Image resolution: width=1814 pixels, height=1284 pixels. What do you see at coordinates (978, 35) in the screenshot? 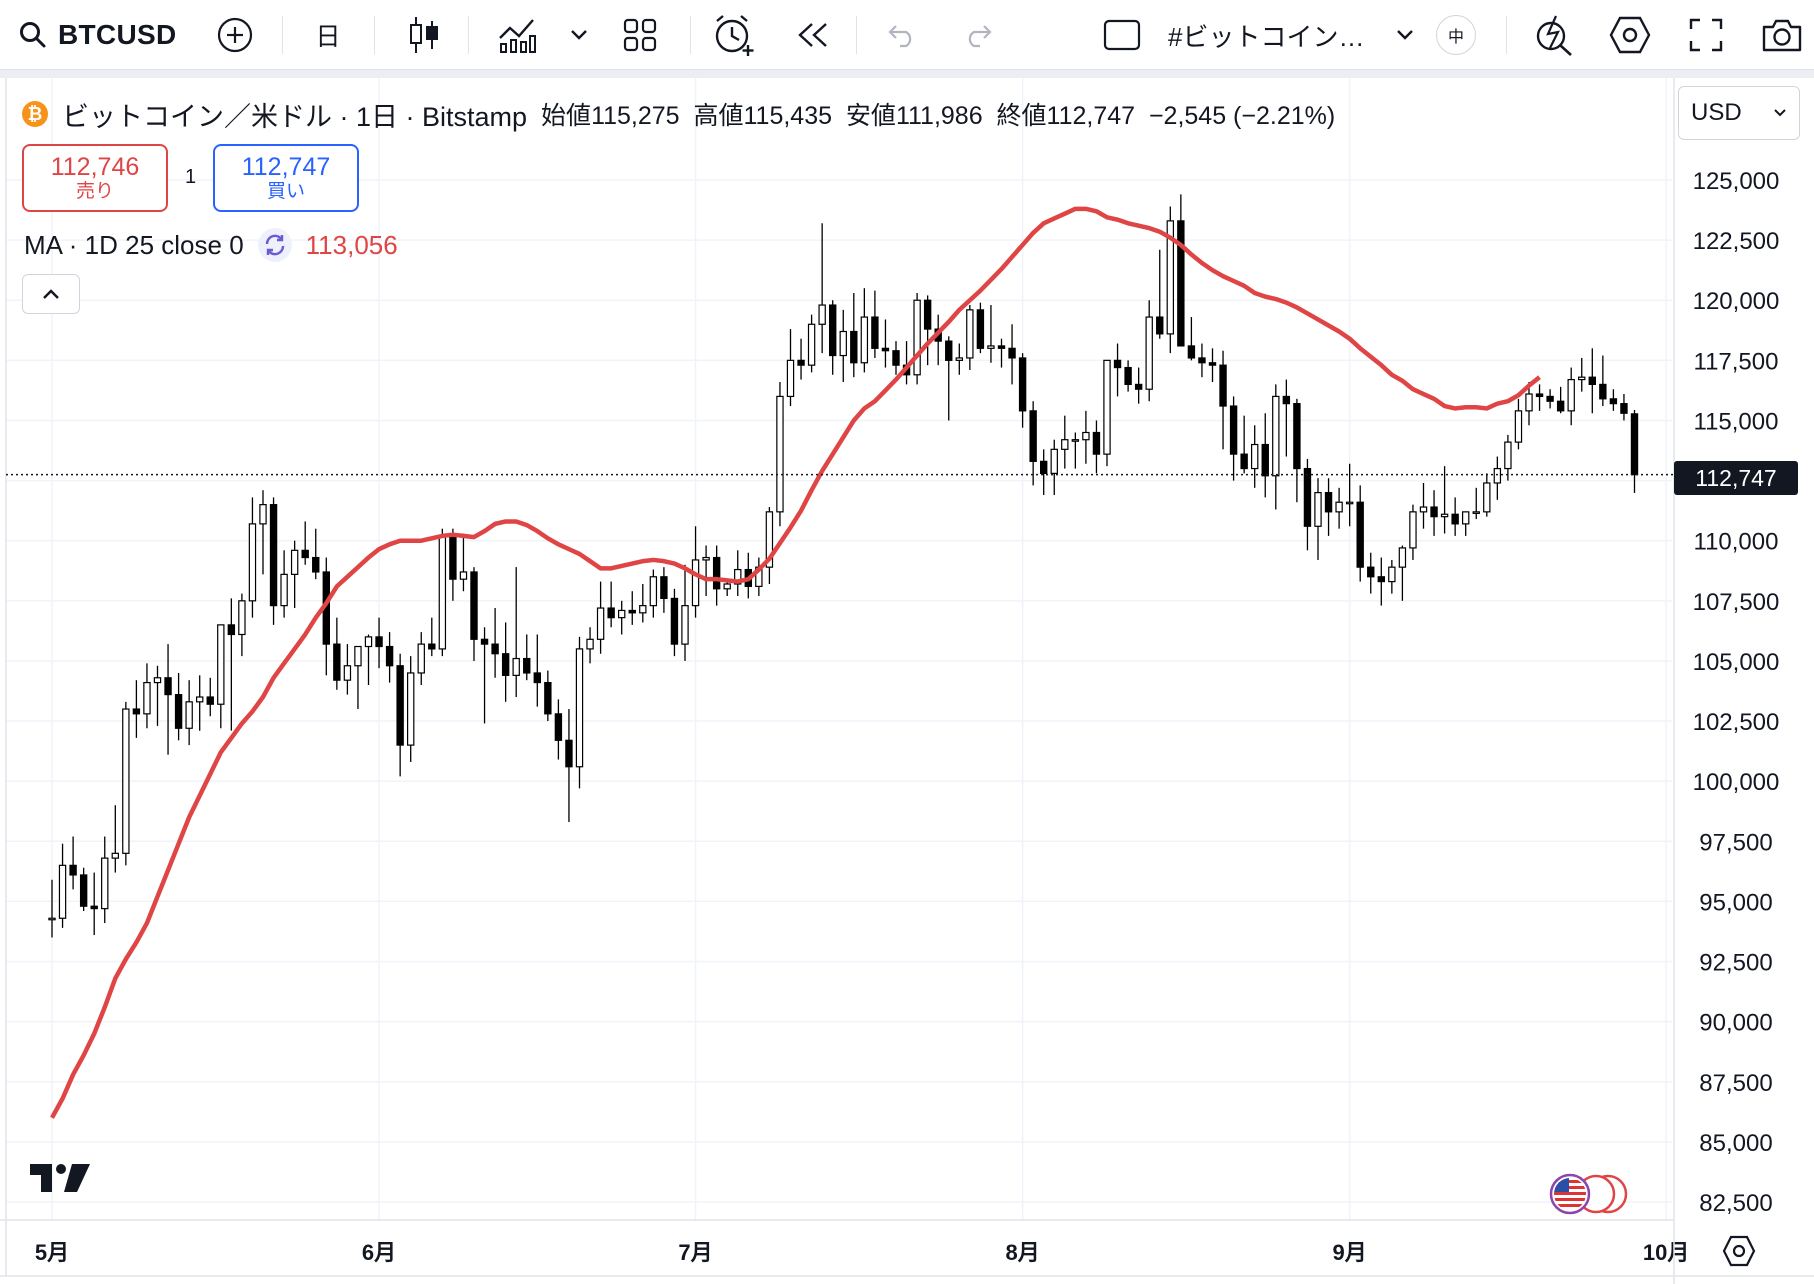
I see `redo-button` at bounding box center [978, 35].